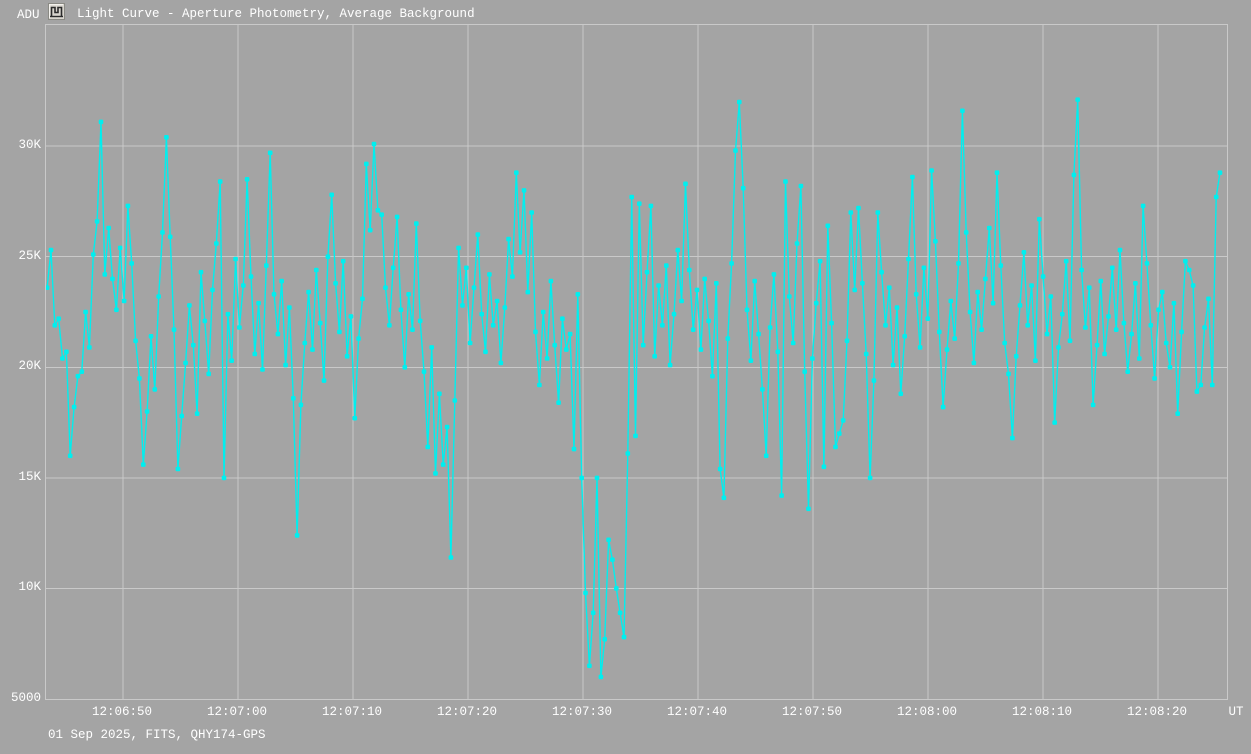 Image resolution: width=1251 pixels, height=754 pixels. Describe the element at coordinates (812, 712) in the screenshot. I see `x-tick-label: 12:07:50` at that location.